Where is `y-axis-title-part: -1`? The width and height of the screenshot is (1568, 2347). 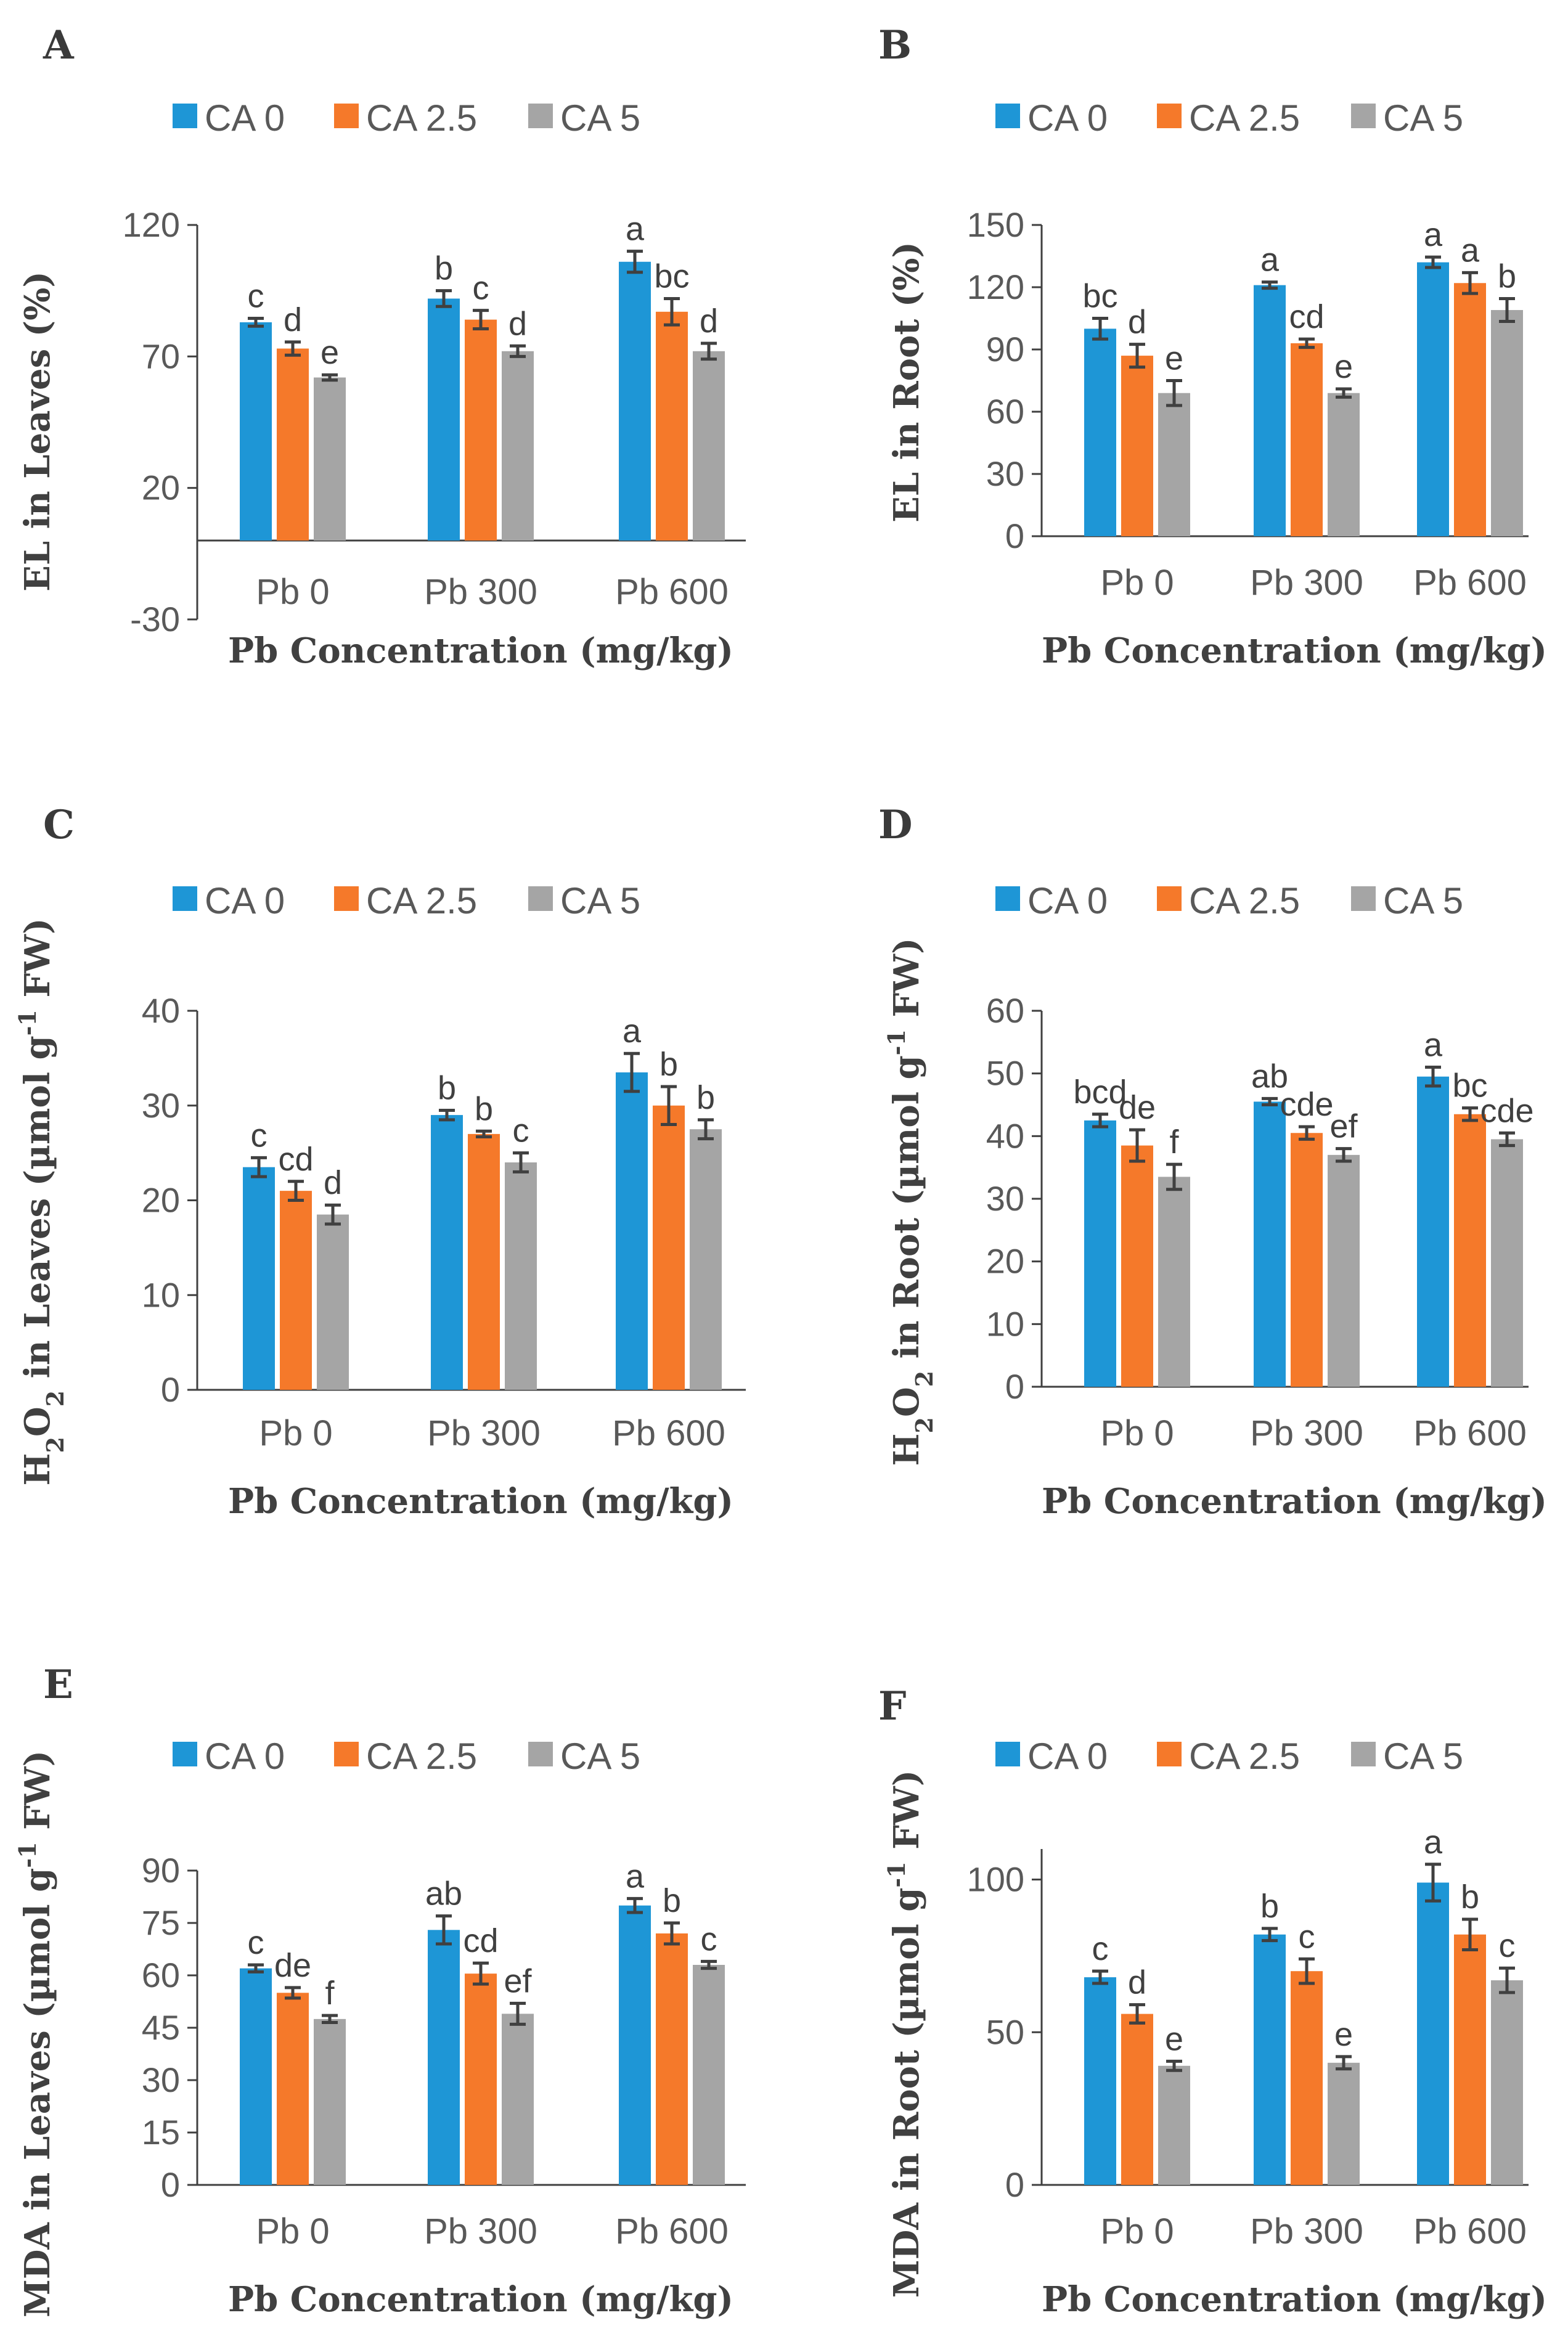
y-axis-title-part: -1 is located at coordinates (27, 1855).